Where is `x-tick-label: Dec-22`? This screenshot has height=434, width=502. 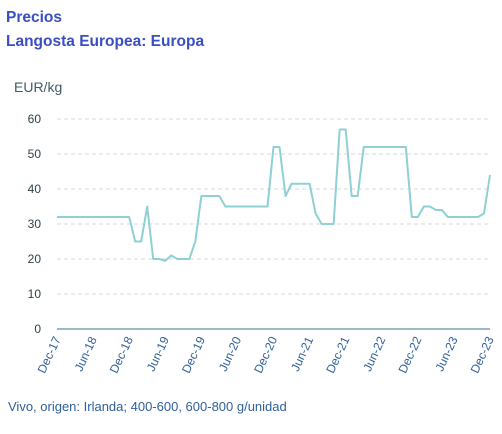
x-tick-label: Dec-22 is located at coordinates (410, 354).